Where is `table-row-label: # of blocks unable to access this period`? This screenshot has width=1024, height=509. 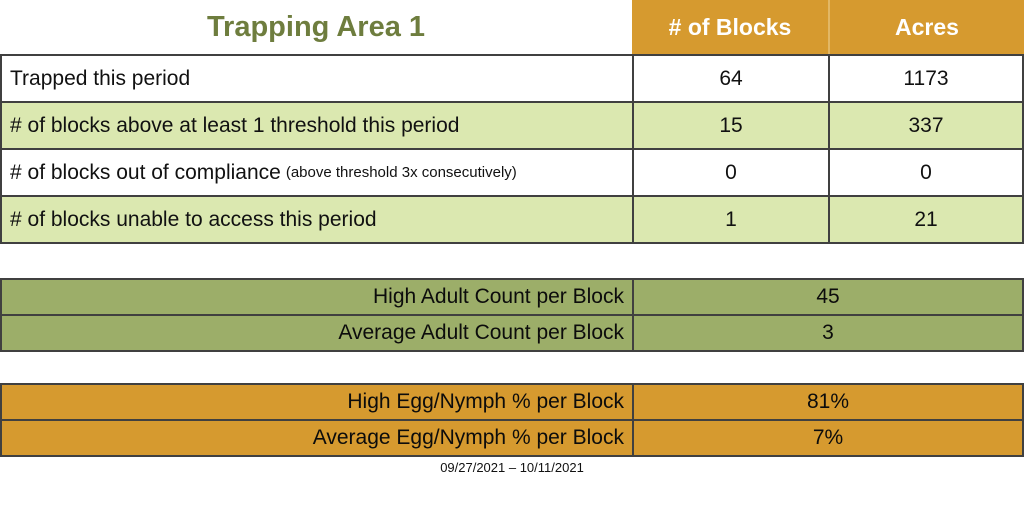 table-row-label: # of blocks unable to access this period is located at coordinates (317, 218).